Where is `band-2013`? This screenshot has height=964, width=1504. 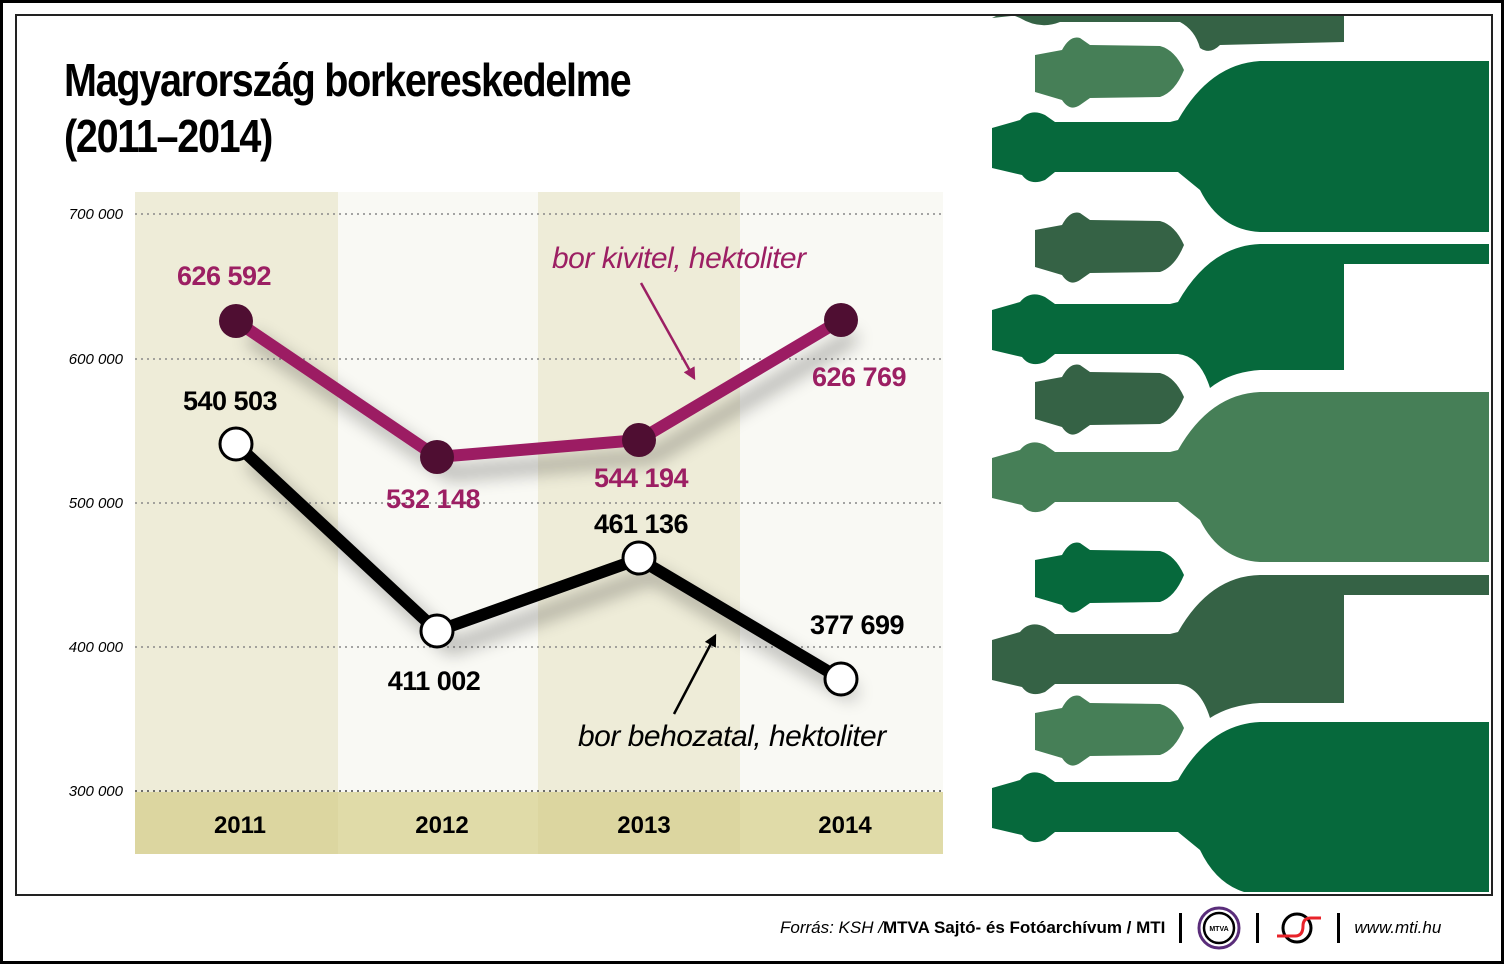
band-2013 is located at coordinates (639, 492).